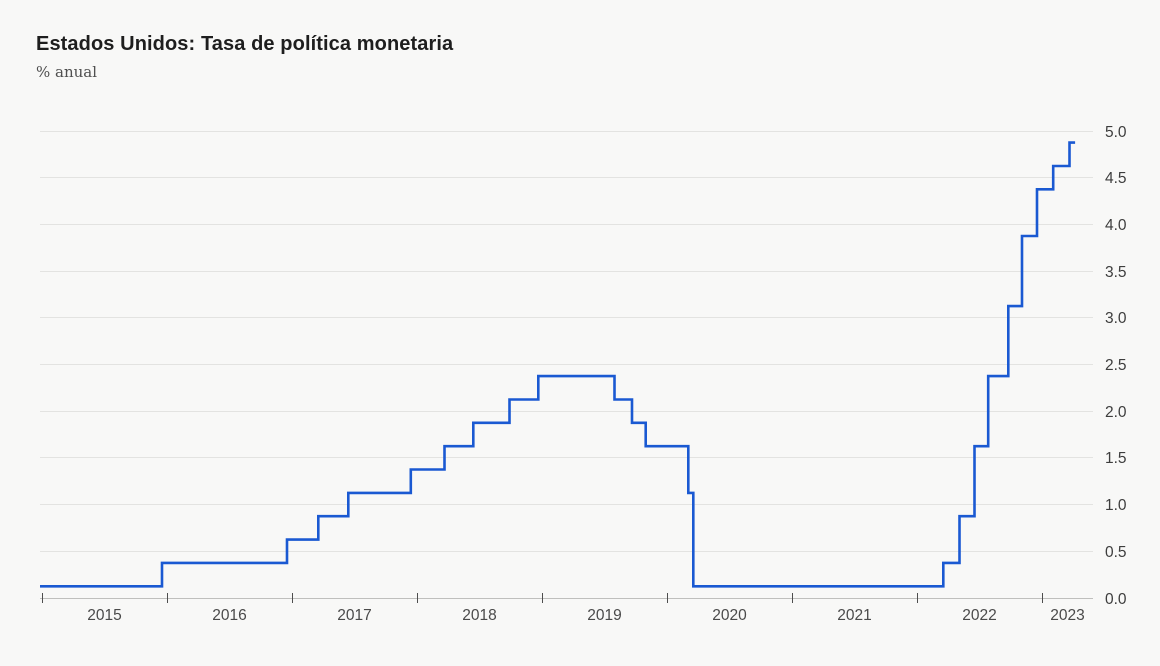 The height and width of the screenshot is (666, 1160). Describe the element at coordinates (1116, 272) in the screenshot. I see `y-axis-tick-label: 3.5` at that location.